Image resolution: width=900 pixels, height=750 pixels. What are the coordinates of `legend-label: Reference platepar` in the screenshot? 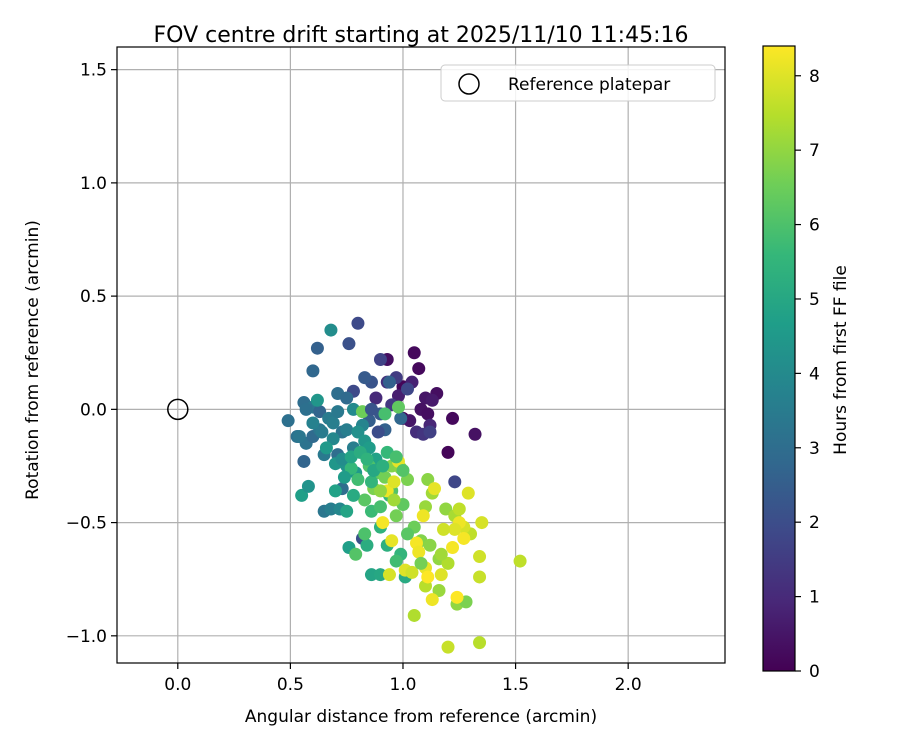 It's located at (589, 85).